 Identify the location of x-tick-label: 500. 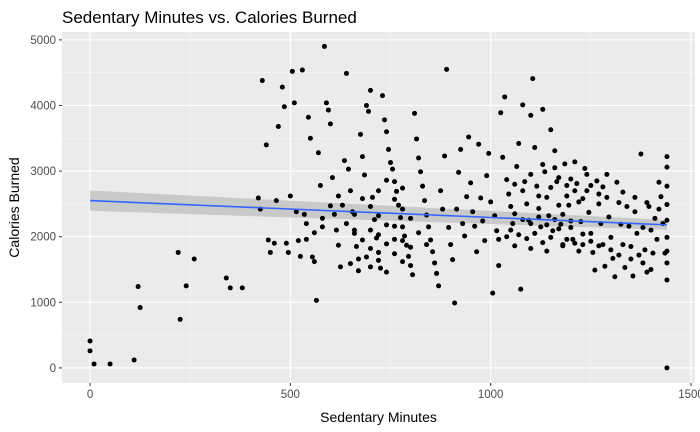
(290, 395).